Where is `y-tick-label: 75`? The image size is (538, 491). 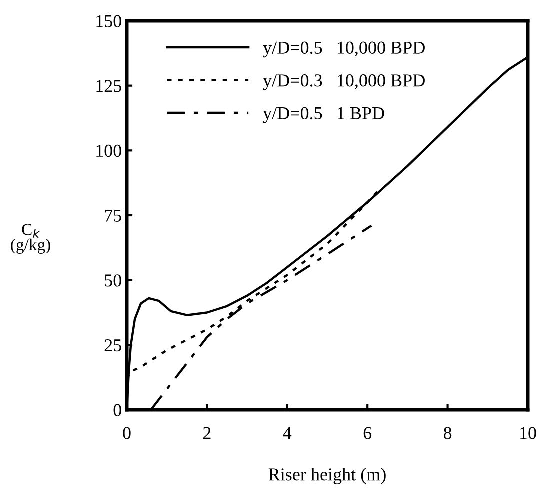
y-tick-label: 75 is located at coordinates (113, 216).